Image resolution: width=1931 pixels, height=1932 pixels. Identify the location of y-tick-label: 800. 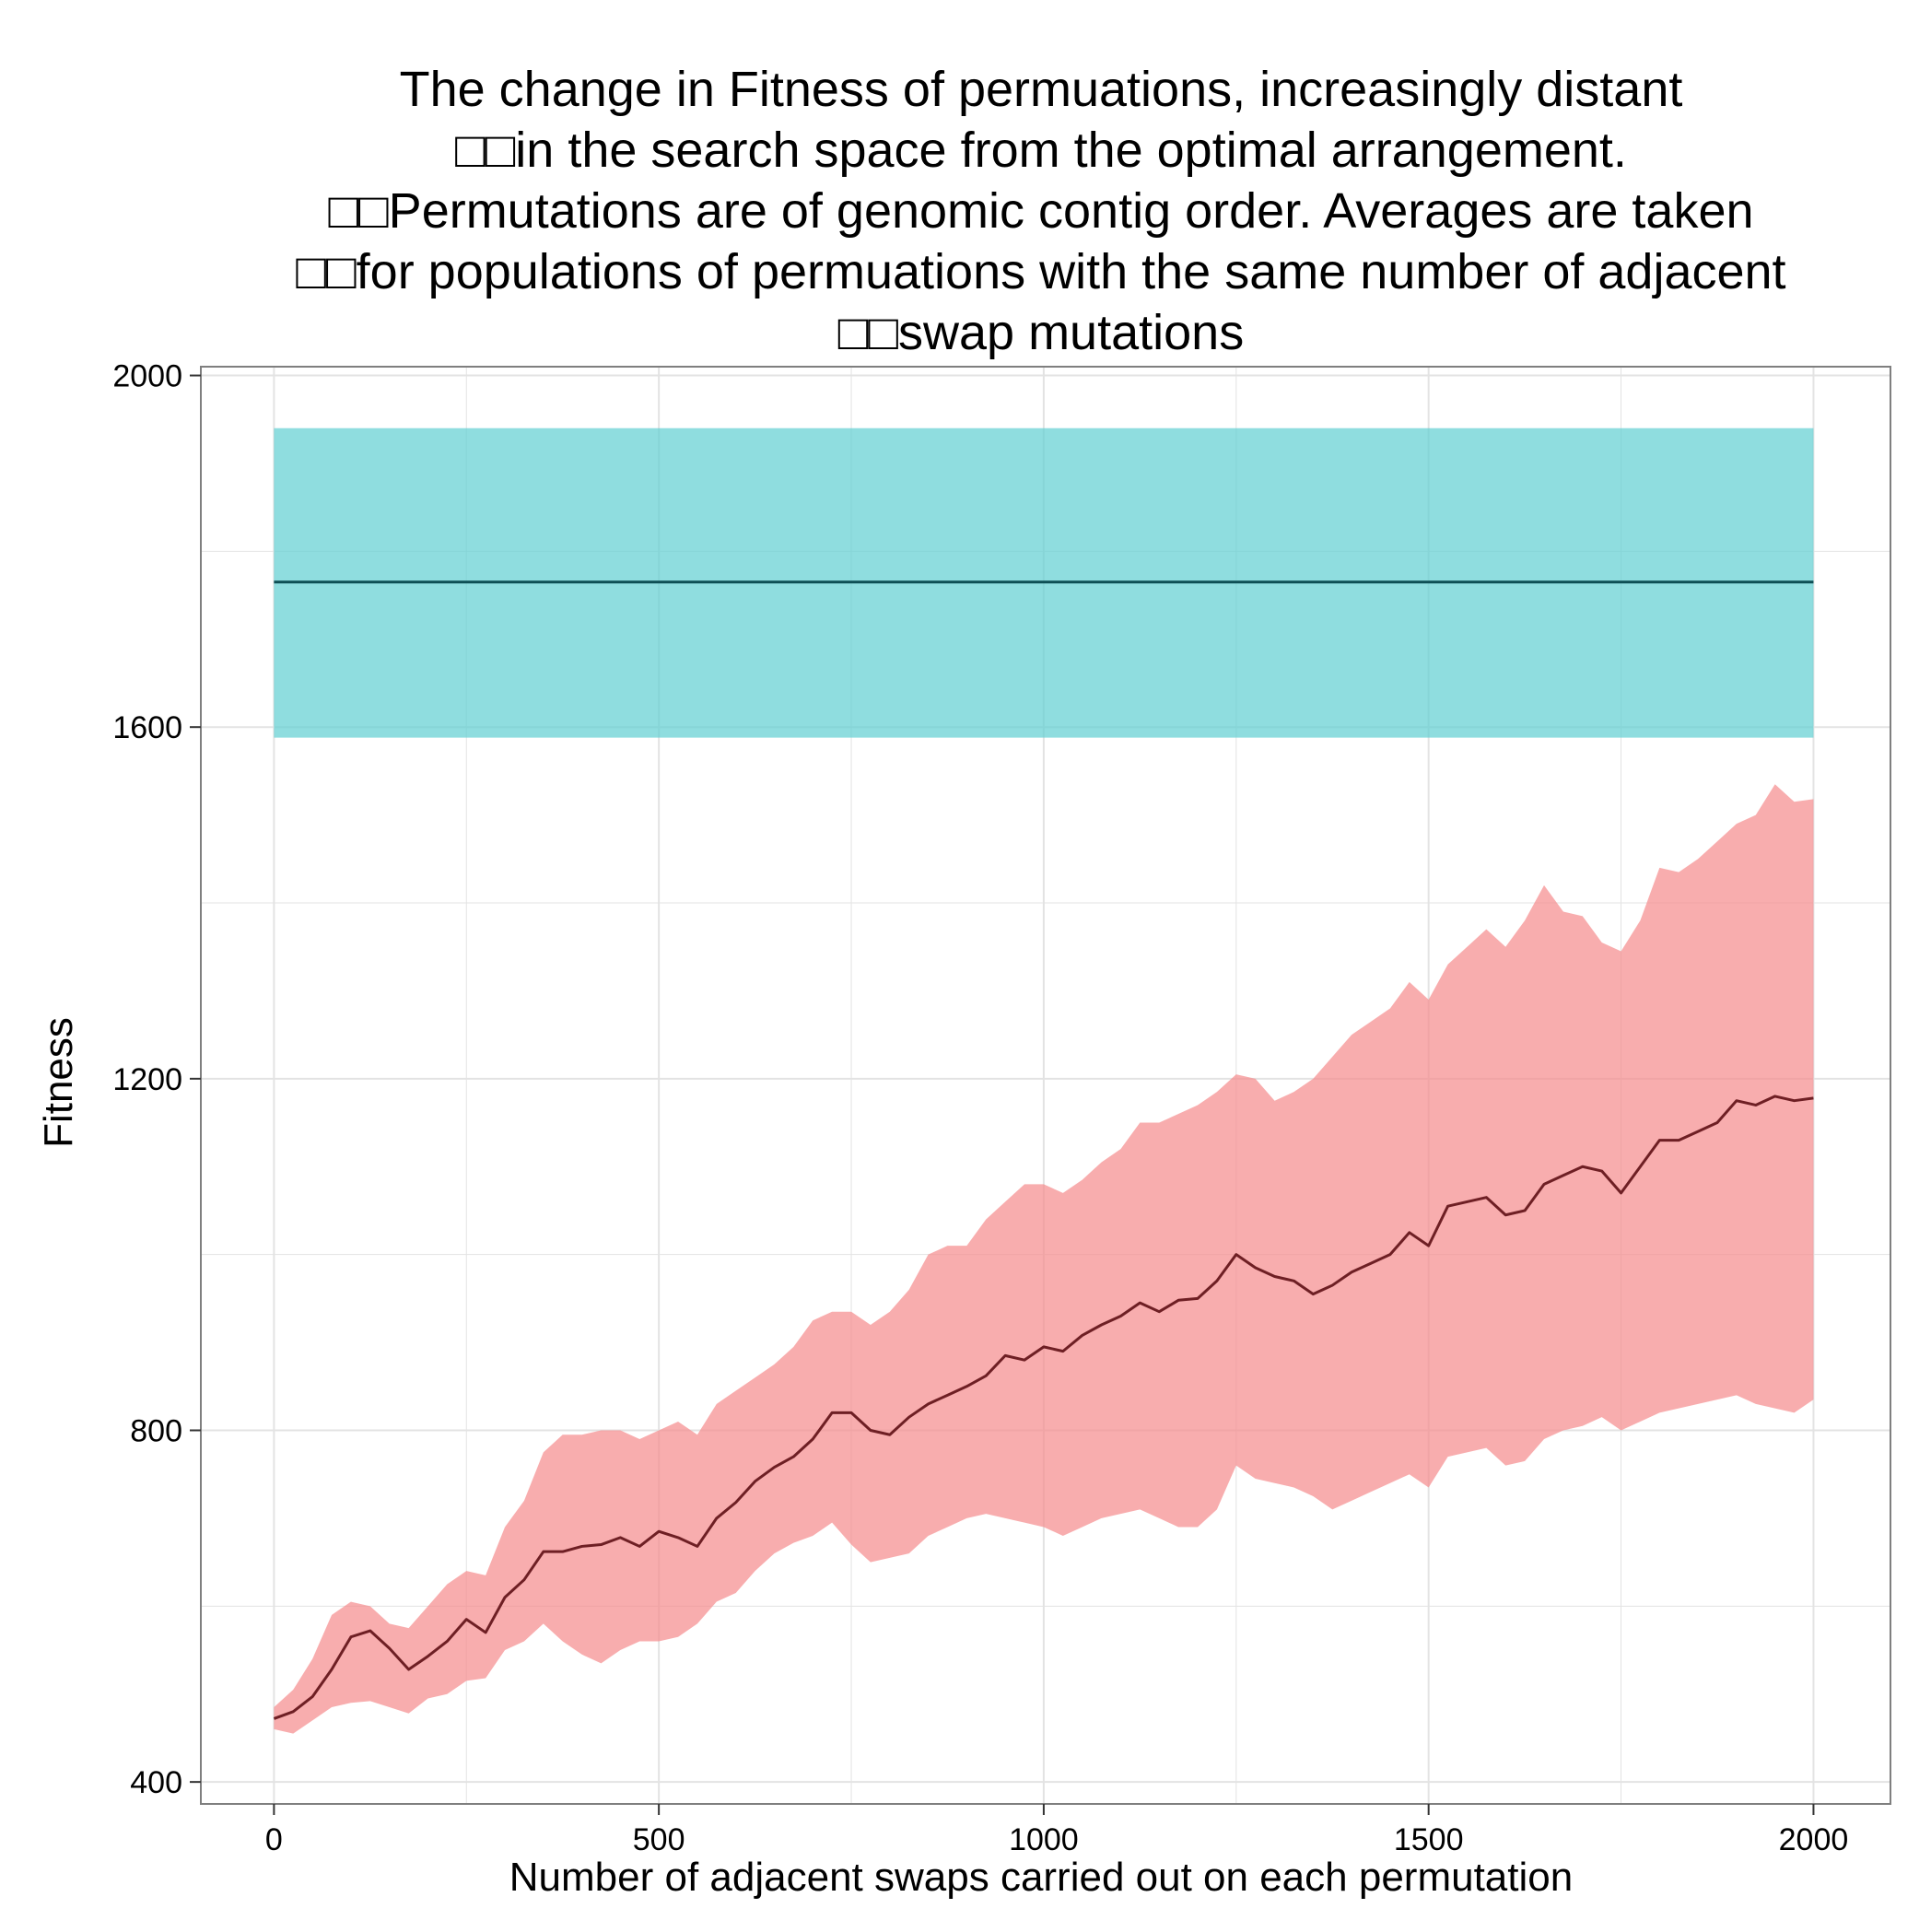
(156, 1430).